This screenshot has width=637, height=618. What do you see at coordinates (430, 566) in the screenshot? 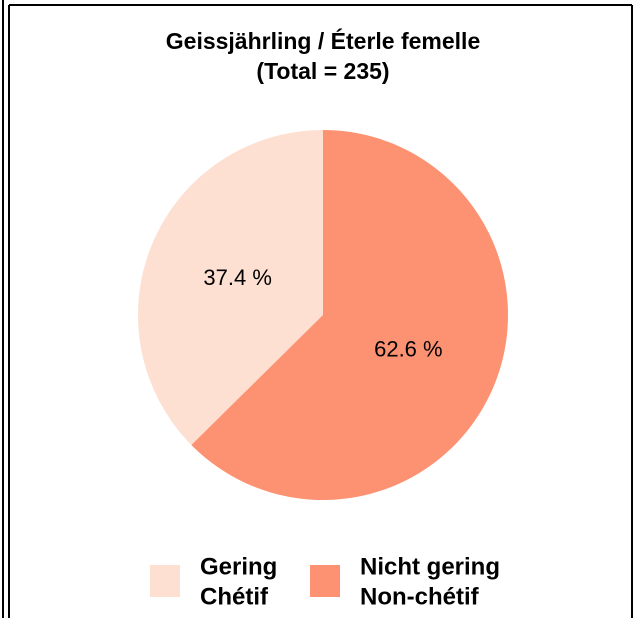
I see `legend-label: Nicht gering` at bounding box center [430, 566].